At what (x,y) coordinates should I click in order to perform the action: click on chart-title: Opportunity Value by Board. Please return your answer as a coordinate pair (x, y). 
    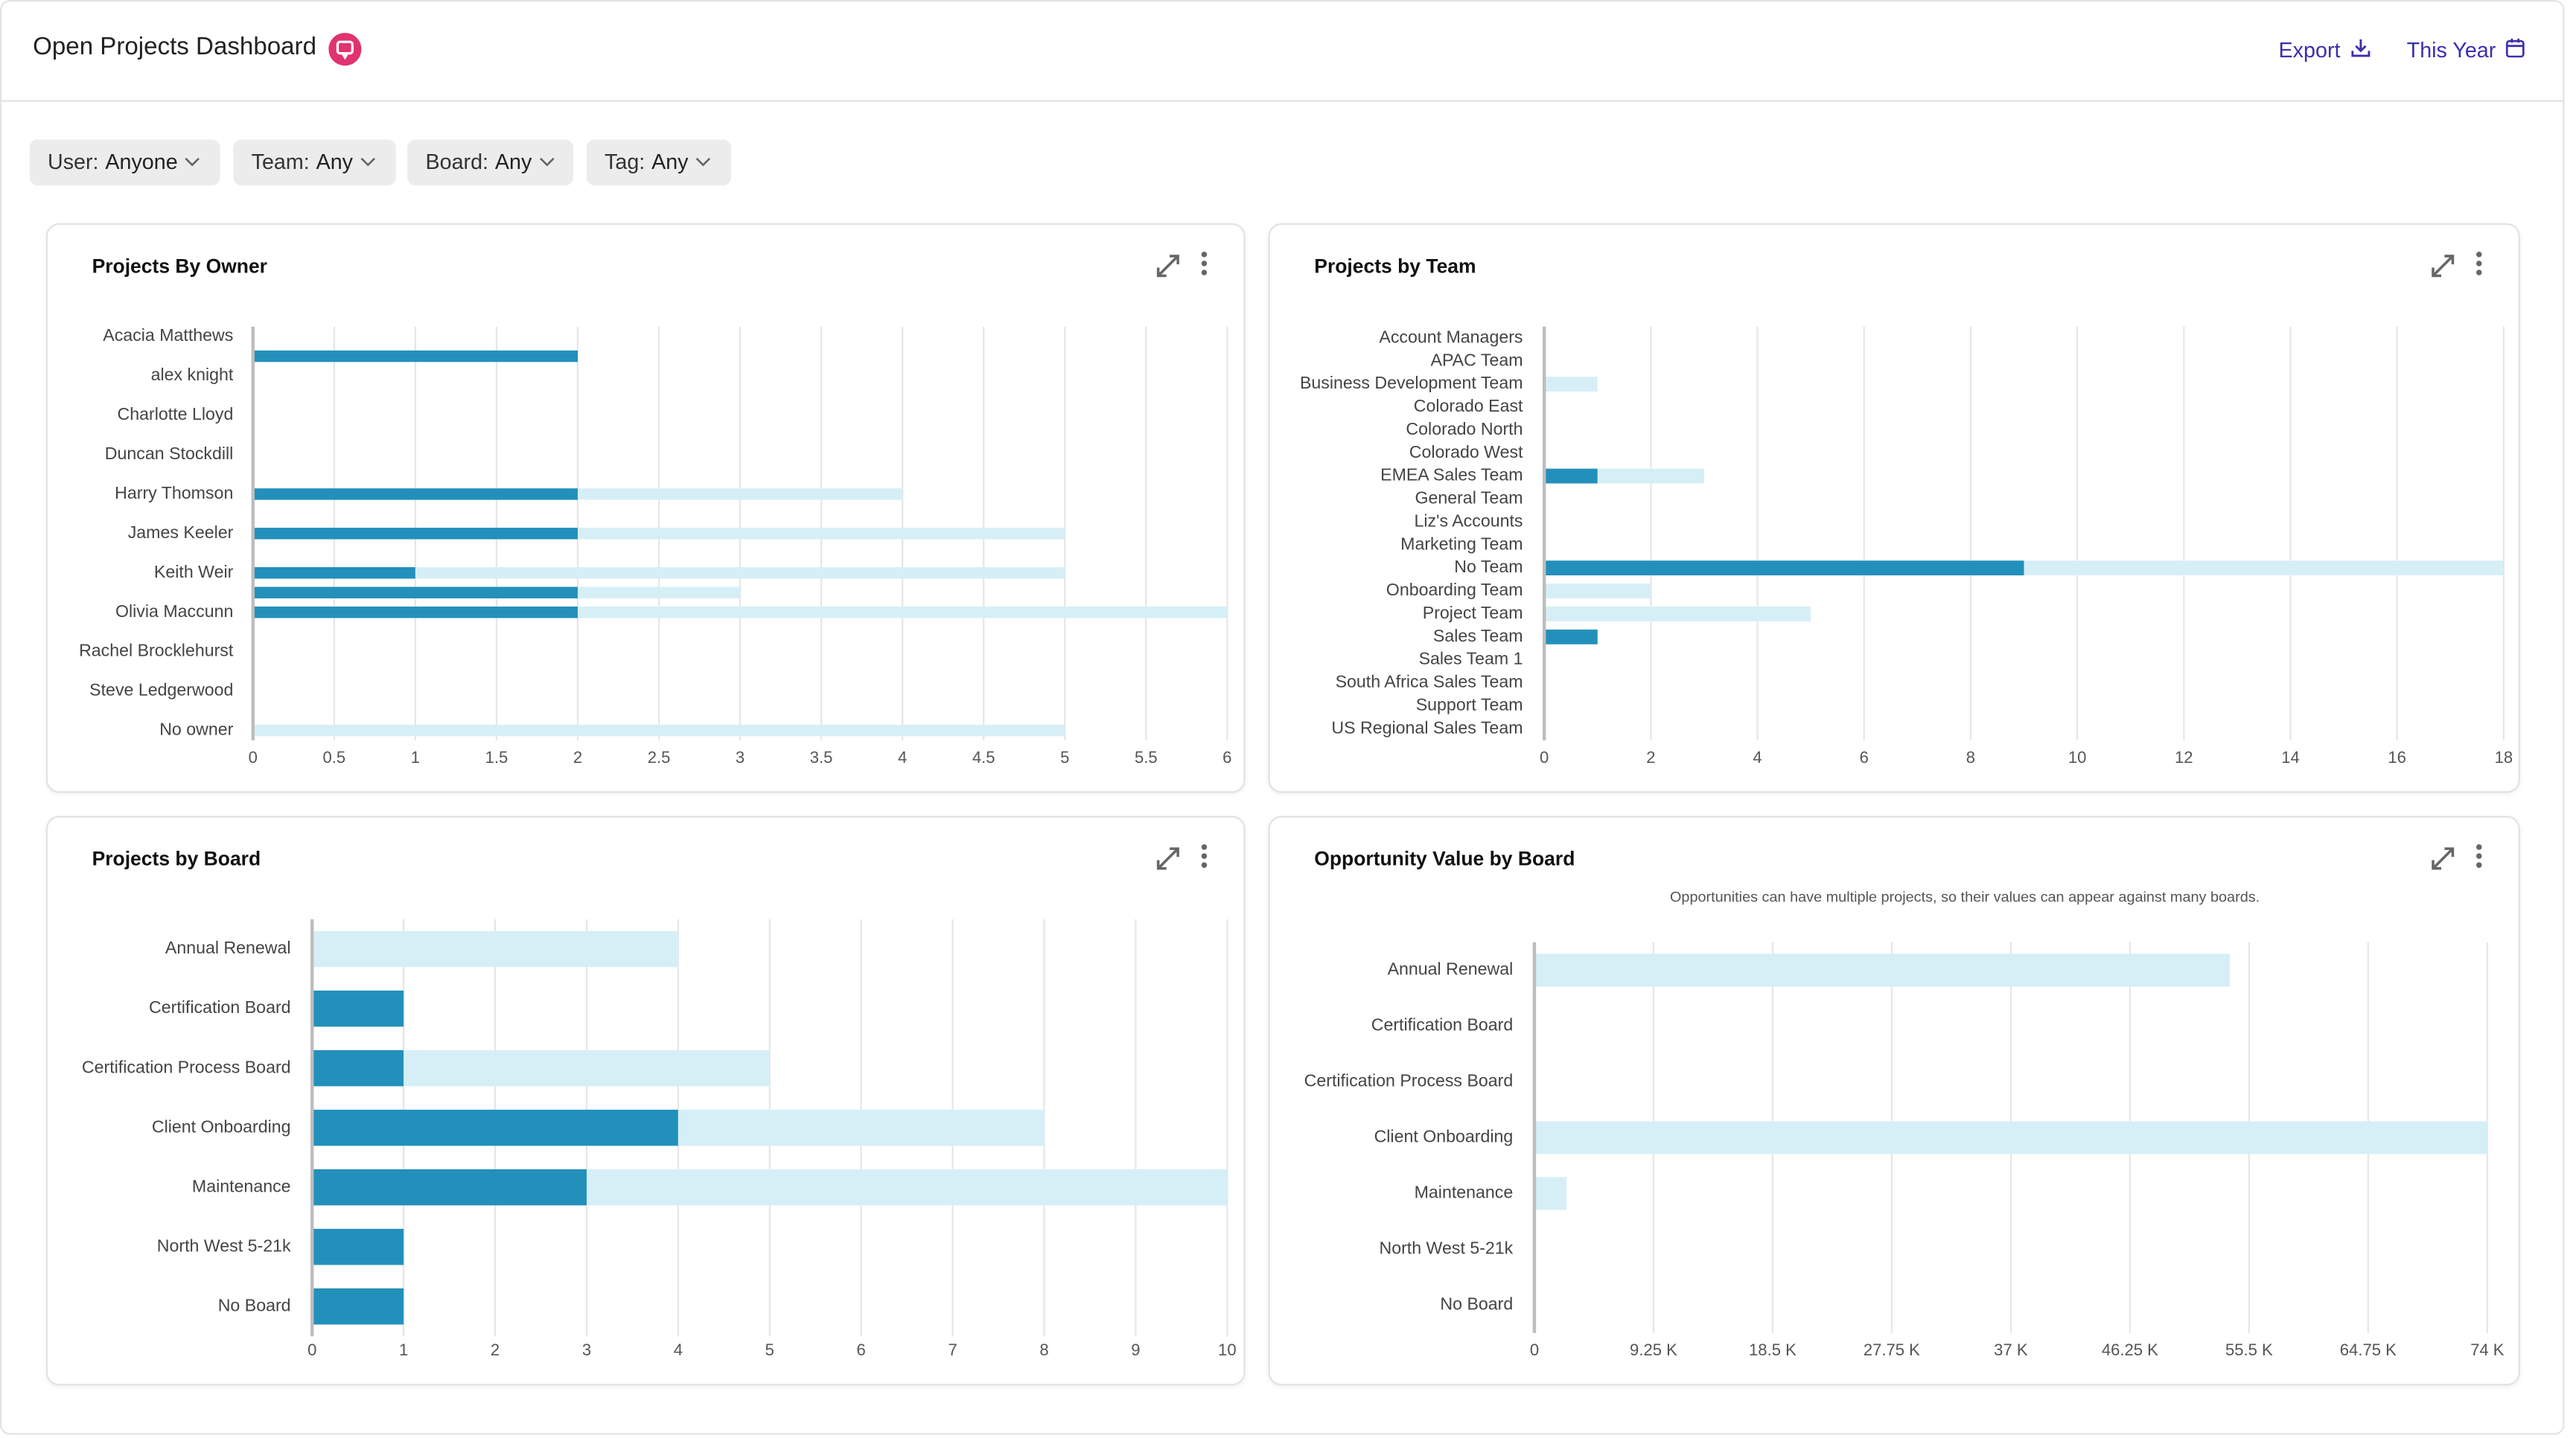
    Looking at the image, I should click on (1444, 859).